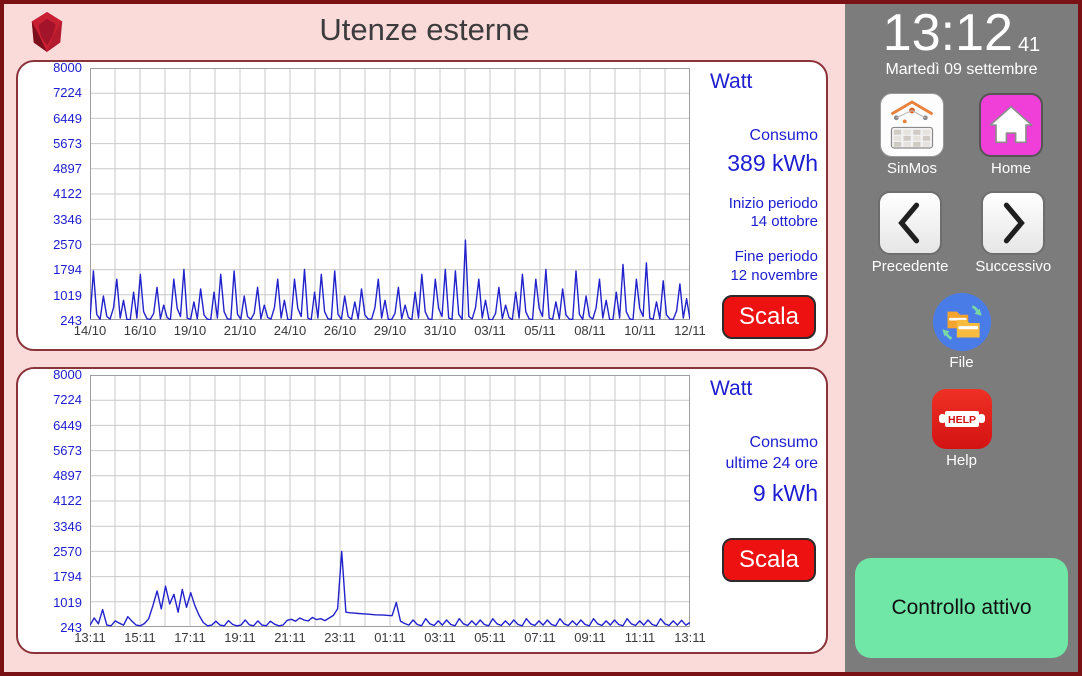 This screenshot has height=676, width=1082. I want to click on tick-label: 16/10, so click(140, 330).